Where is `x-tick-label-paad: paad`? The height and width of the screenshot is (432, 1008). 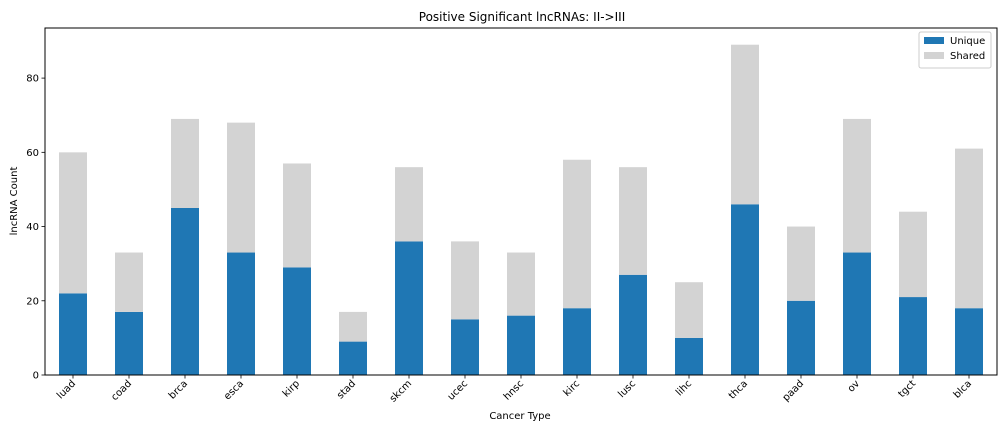
x-tick-label-paad: paad is located at coordinates (793, 390).